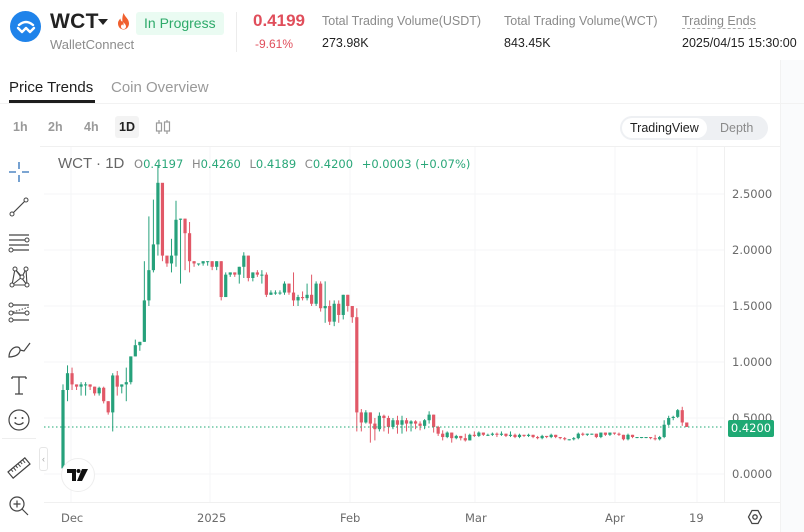  What do you see at coordinates (92, 44) in the screenshot?
I see `coin-full-name: WalletConnect` at bounding box center [92, 44].